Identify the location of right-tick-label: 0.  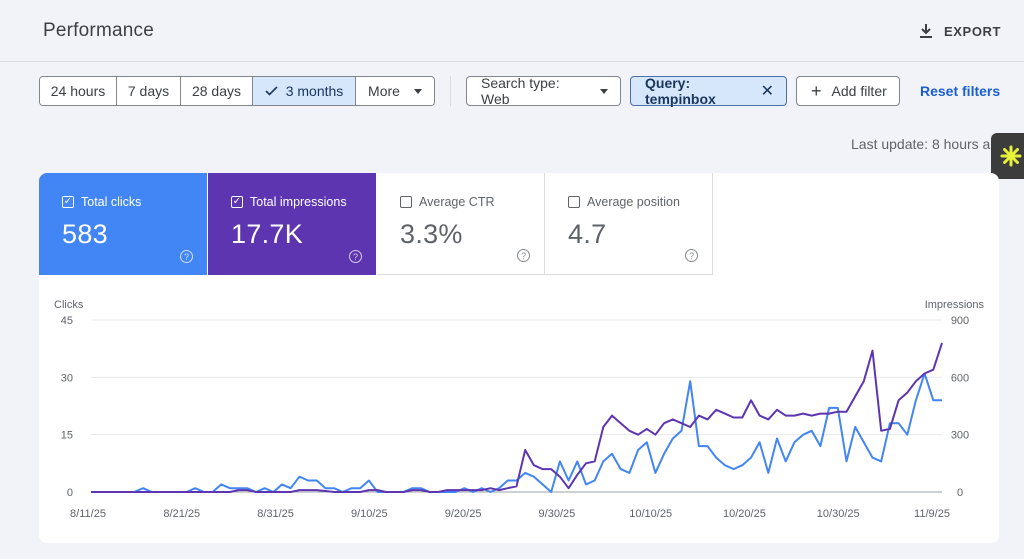
(960, 493).